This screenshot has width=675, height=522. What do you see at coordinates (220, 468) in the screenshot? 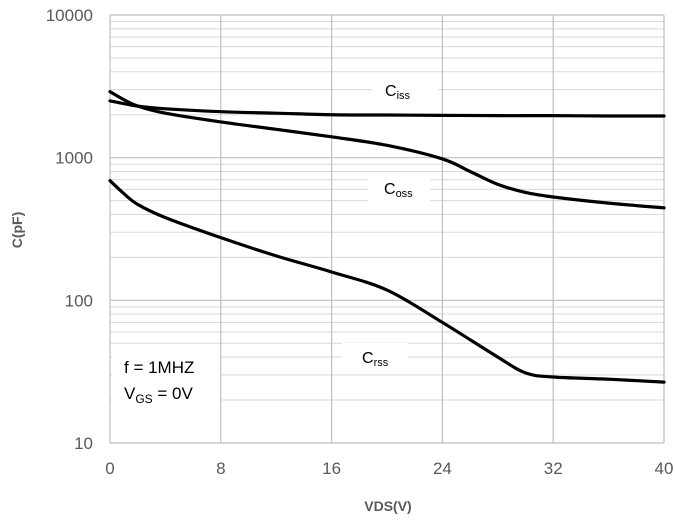
I see `x-tick-label: 8` at bounding box center [220, 468].